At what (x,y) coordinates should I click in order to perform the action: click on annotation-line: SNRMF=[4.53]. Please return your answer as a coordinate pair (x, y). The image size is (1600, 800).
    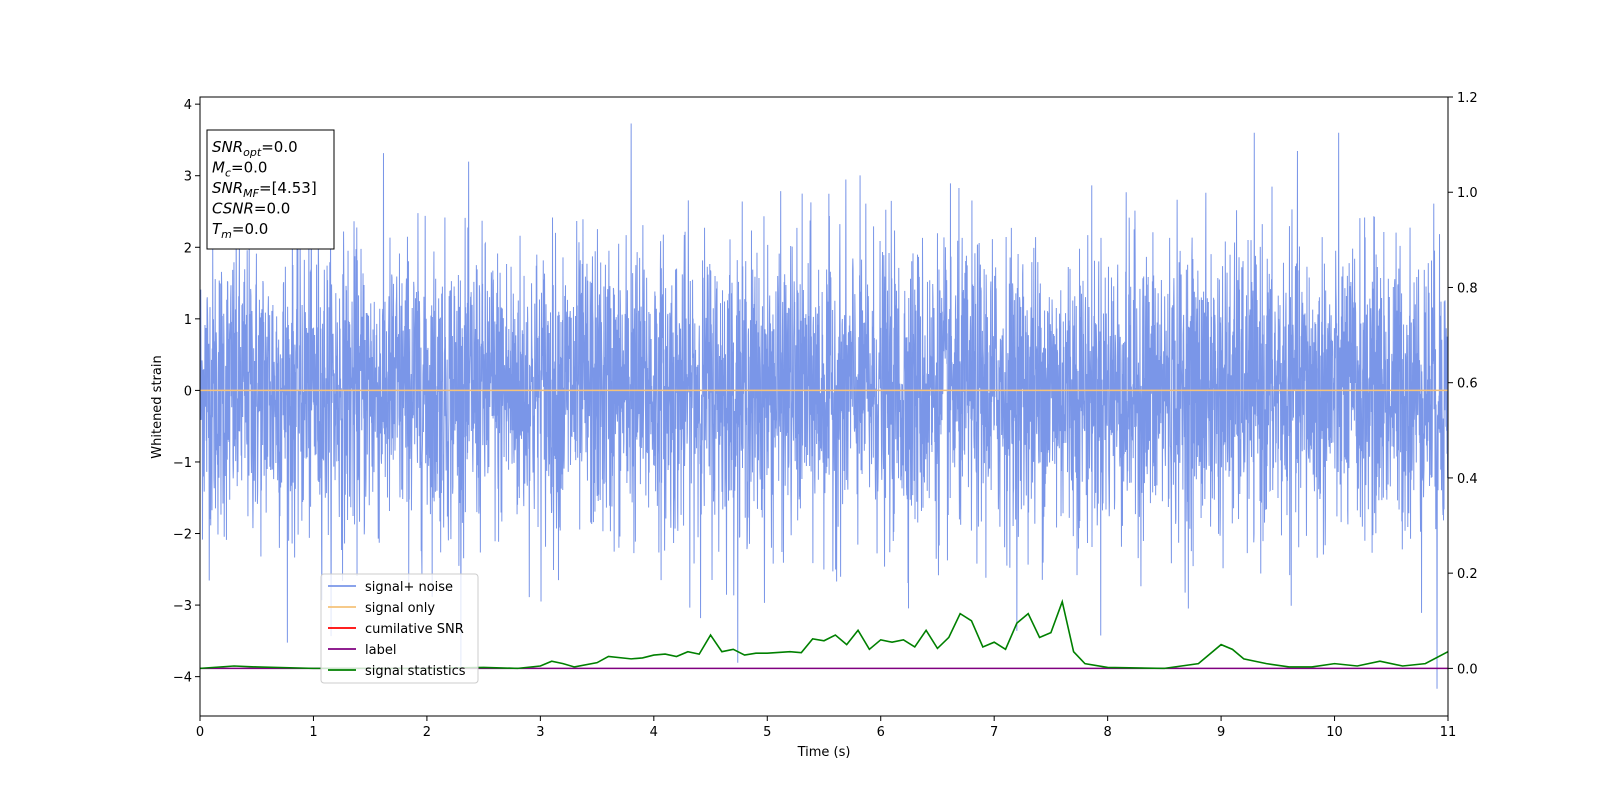
    Looking at the image, I should click on (264, 189).